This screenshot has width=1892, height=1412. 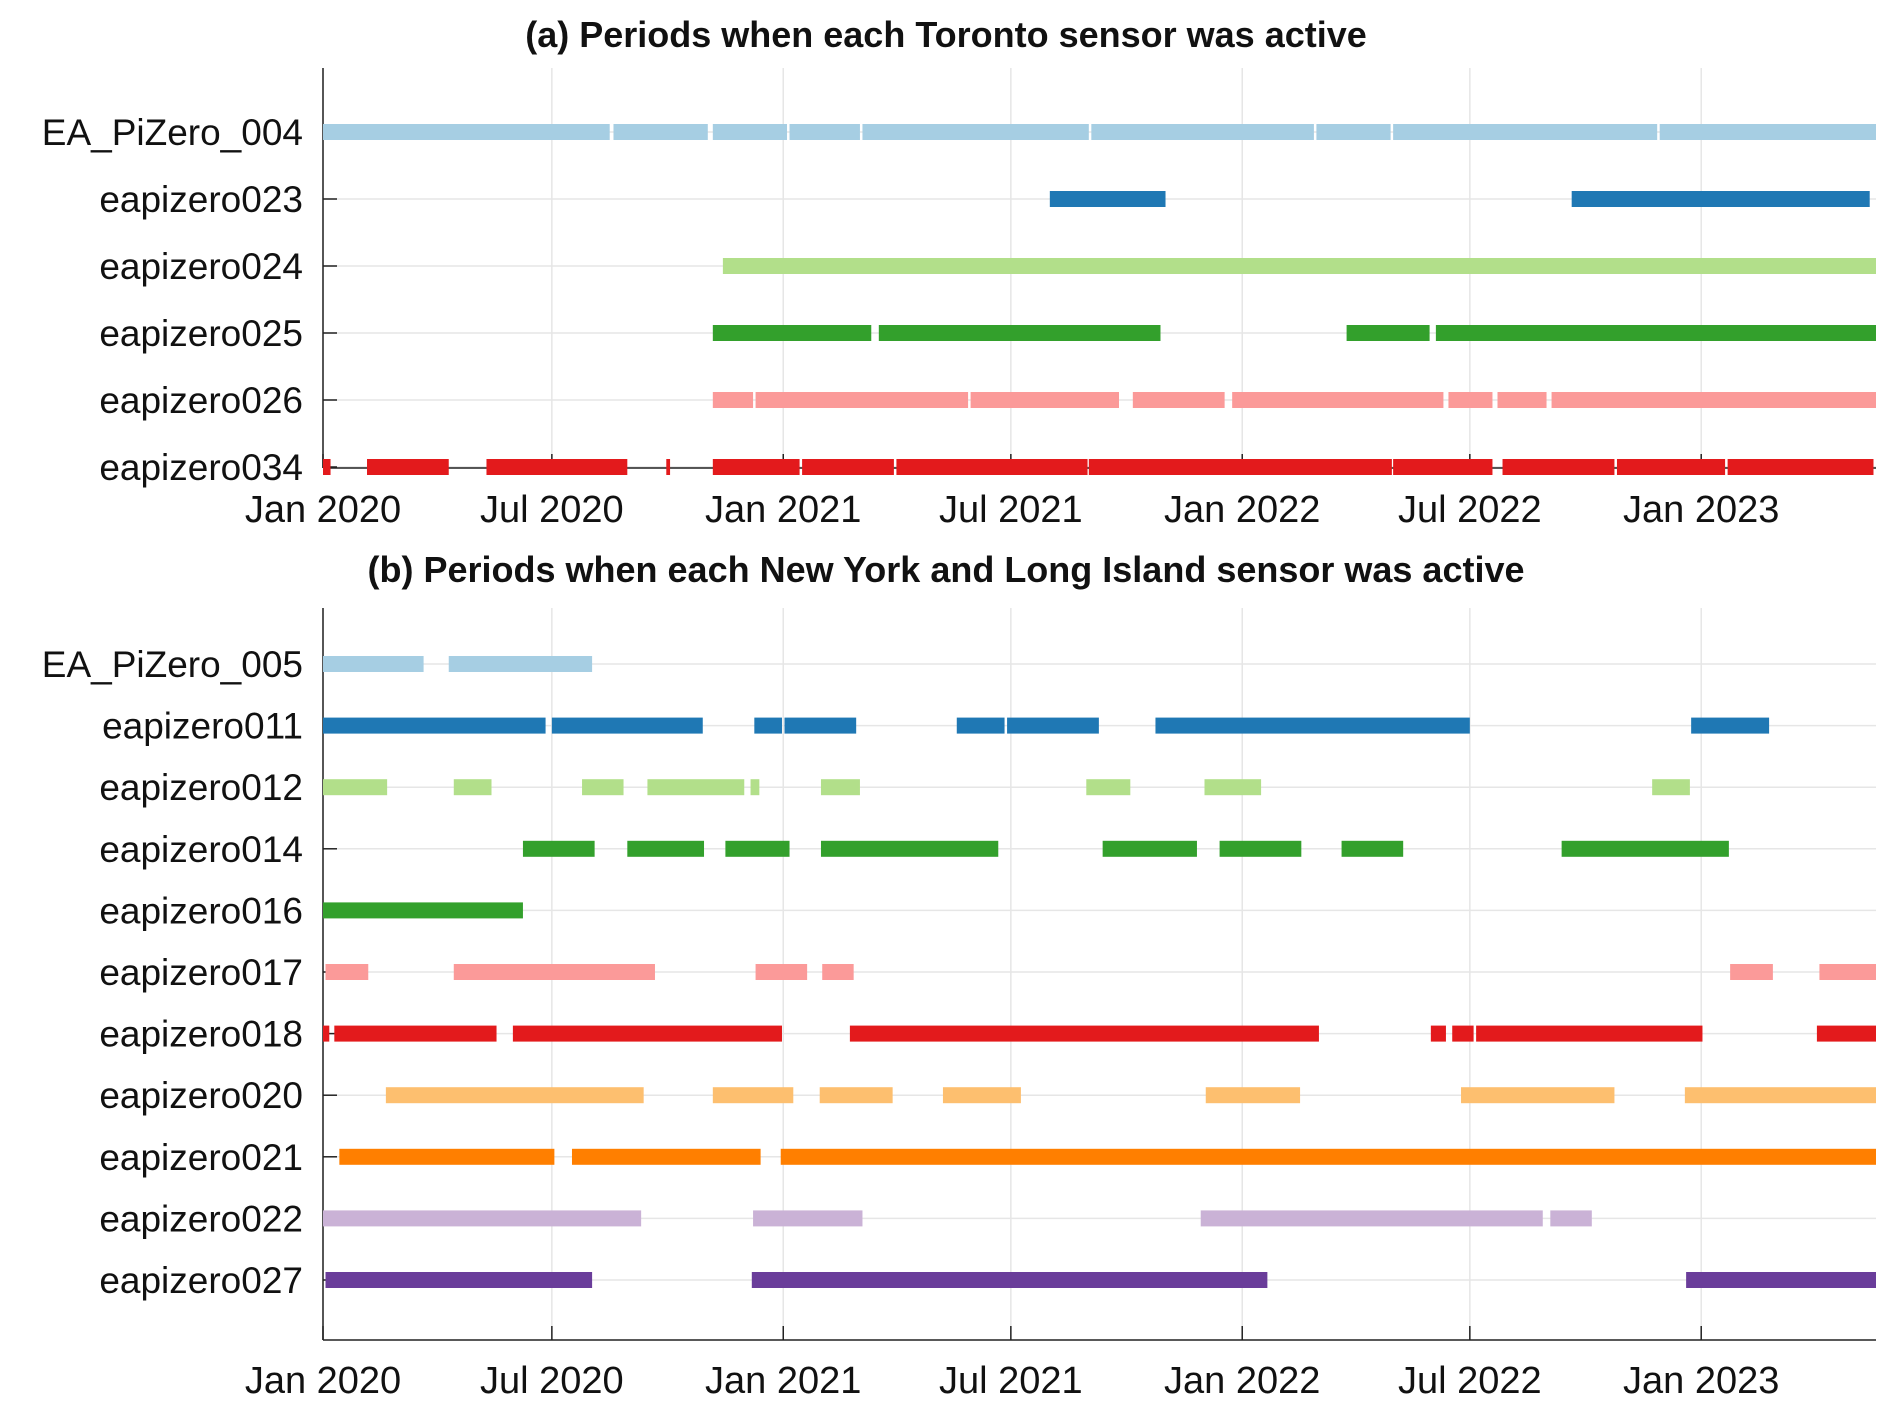 What do you see at coordinates (1470, 1381) in the screenshot?
I see `x-tick-label: Jul 2022` at bounding box center [1470, 1381].